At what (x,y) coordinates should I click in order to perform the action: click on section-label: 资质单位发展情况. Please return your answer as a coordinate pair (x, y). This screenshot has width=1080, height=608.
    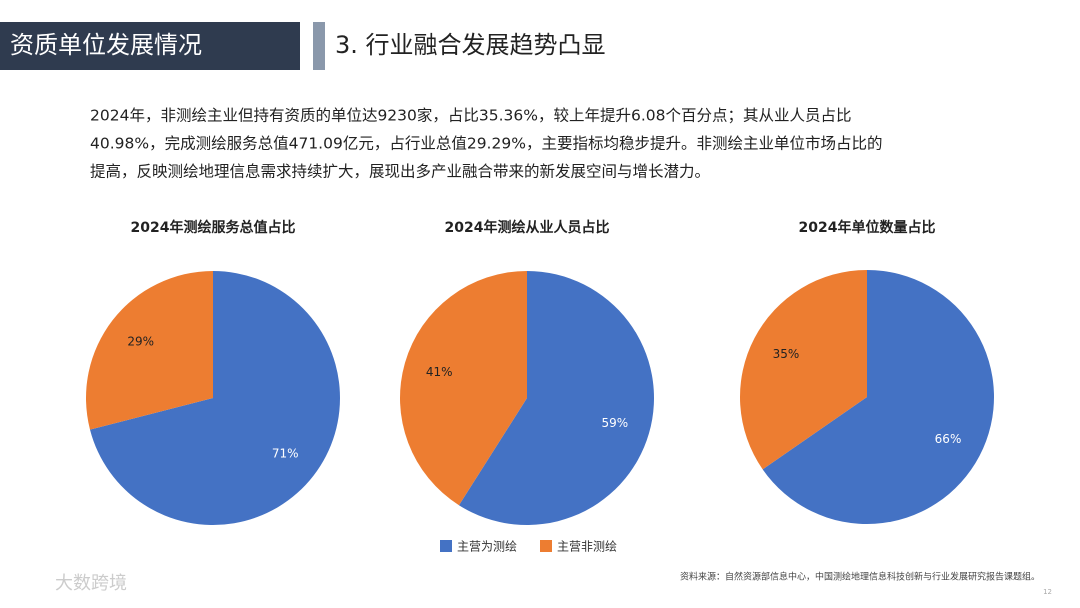
    Looking at the image, I should click on (106, 45).